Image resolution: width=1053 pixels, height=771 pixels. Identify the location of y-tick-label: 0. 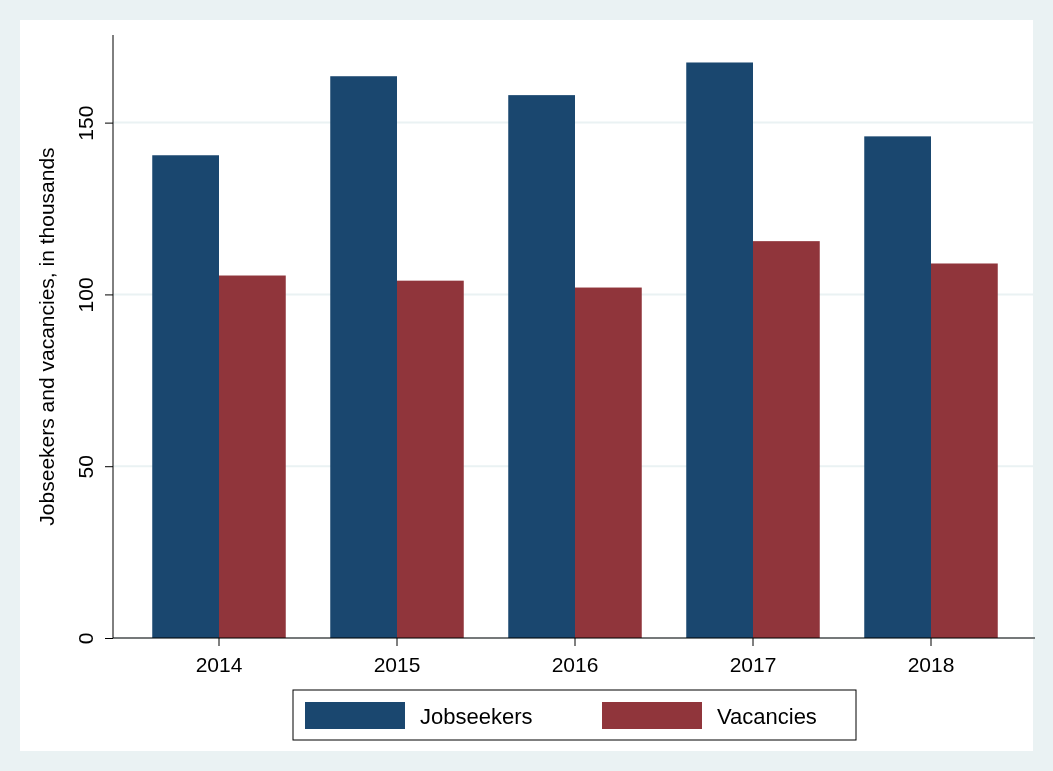
(85, 638).